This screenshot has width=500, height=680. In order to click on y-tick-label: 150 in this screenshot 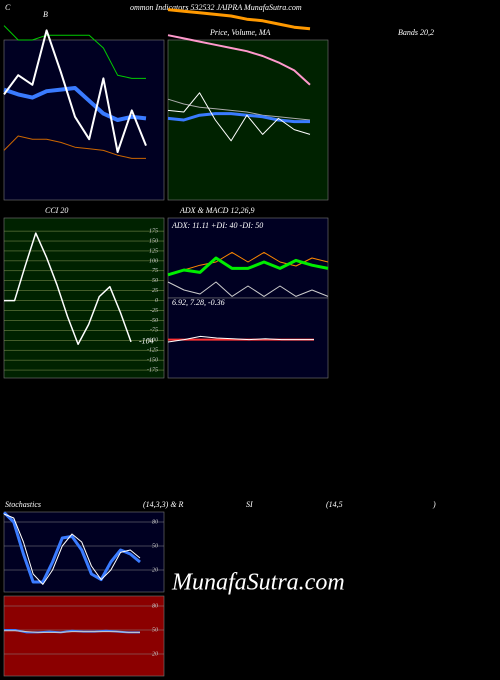, I will do `click(153, 241)`.